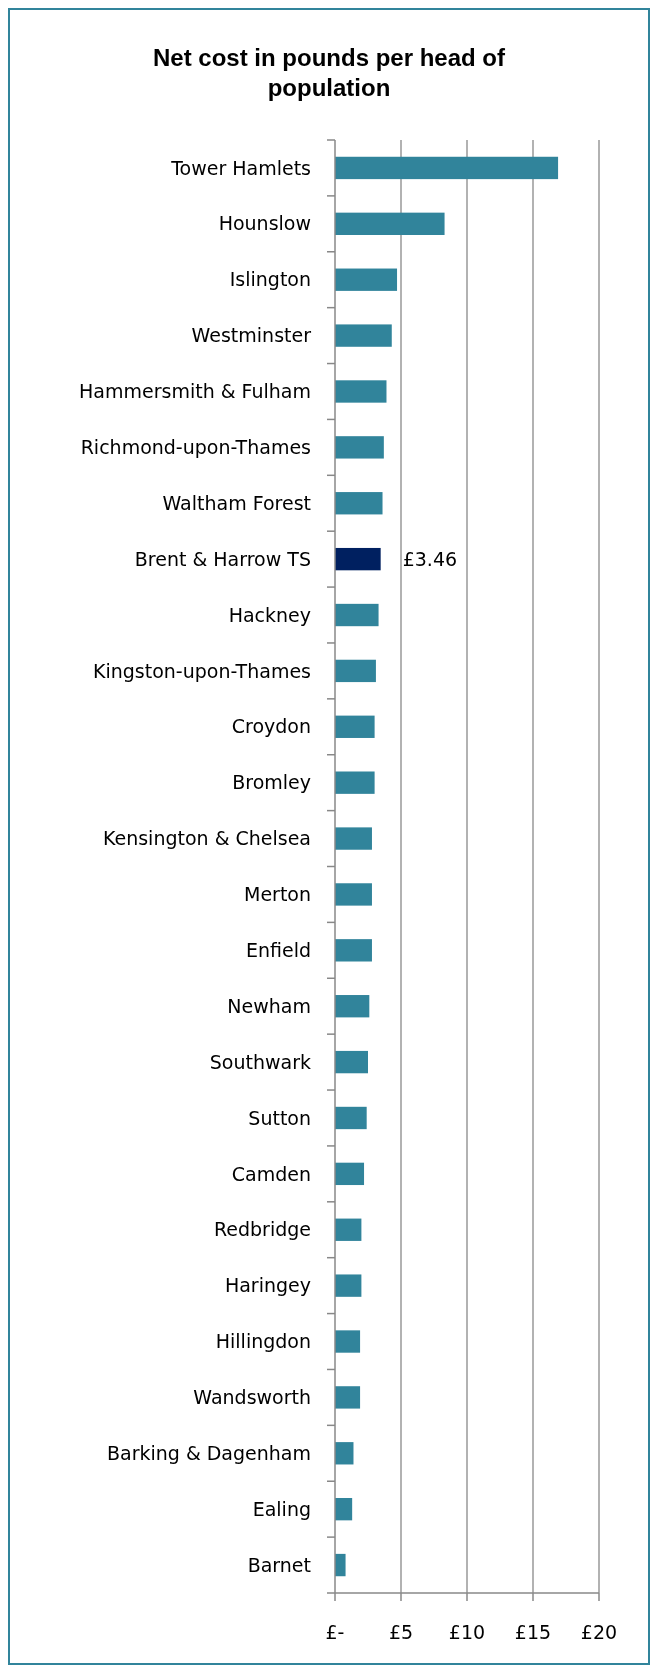 The width and height of the screenshot is (658, 1673). What do you see at coordinates (236, 502) in the screenshot?
I see `y-tick-label: Waltham Forest` at bounding box center [236, 502].